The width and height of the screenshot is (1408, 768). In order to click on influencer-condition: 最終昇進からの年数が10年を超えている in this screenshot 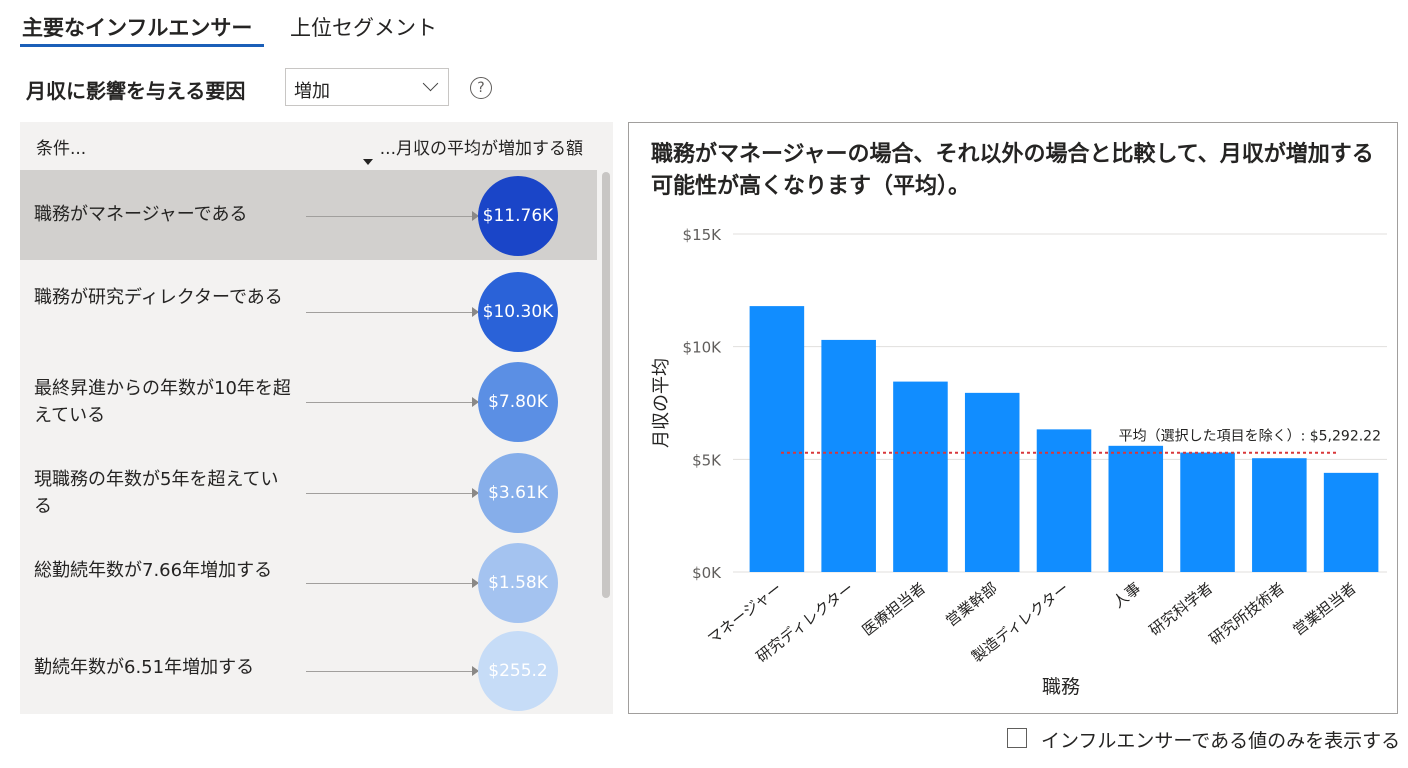, I will do `click(162, 402)`.